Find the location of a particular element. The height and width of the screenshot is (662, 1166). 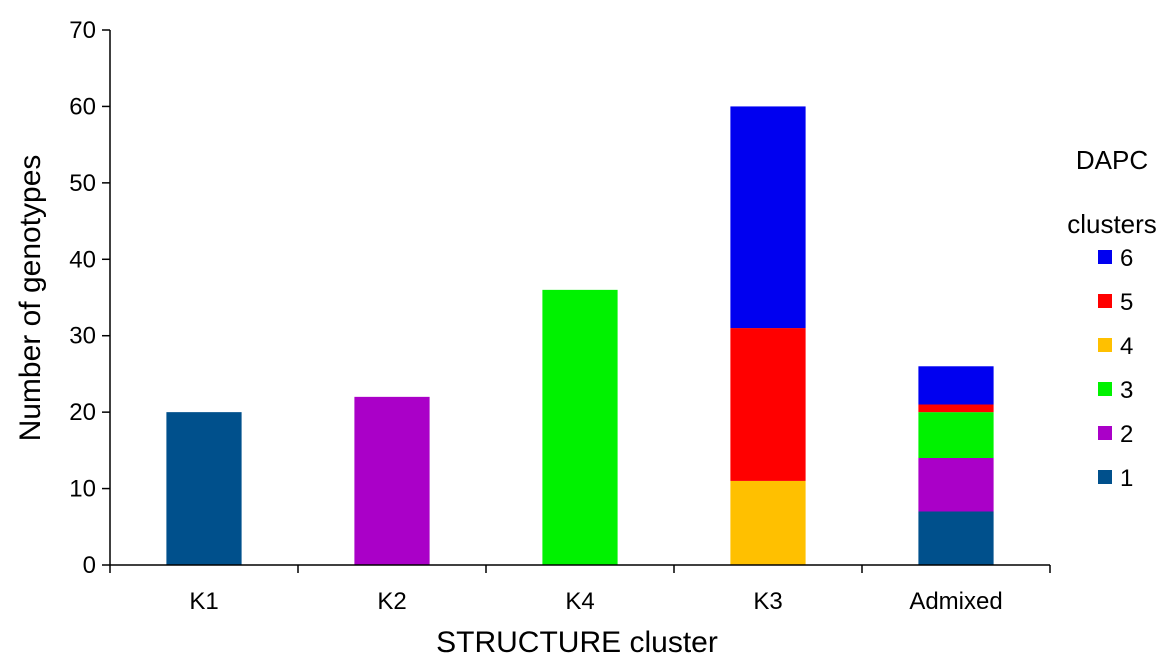

x-axis: K1 K2 K4 K3 Admixed is located at coordinates (580, 589).